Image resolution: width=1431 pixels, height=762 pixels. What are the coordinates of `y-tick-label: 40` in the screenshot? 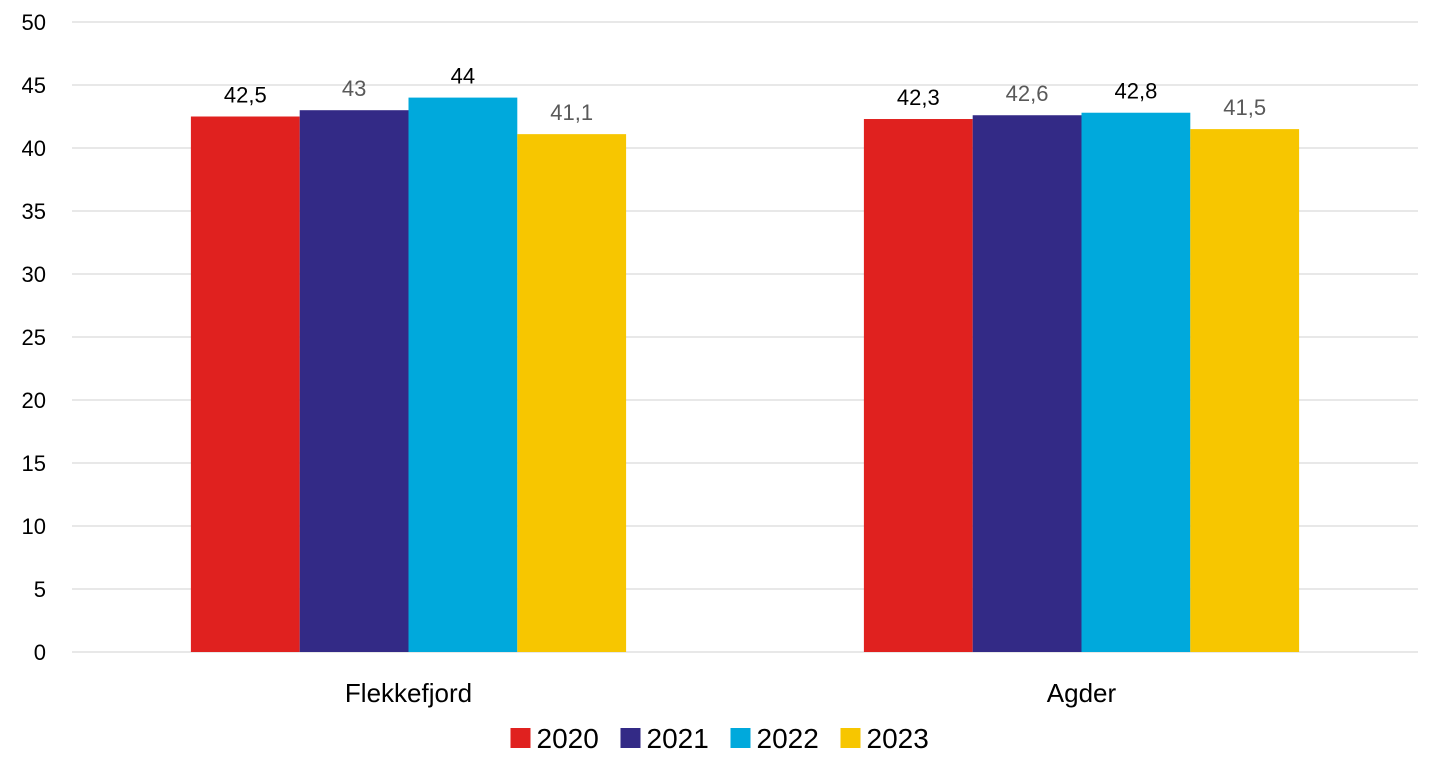 It's located at (34, 148).